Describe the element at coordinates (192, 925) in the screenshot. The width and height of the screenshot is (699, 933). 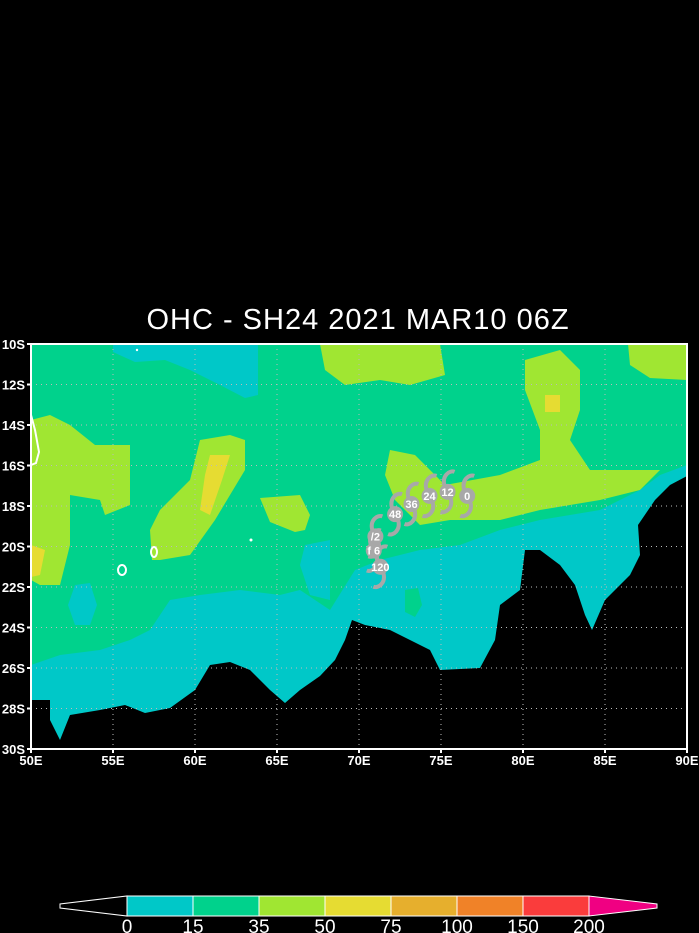
I see `colorbar-label: 15` at that location.